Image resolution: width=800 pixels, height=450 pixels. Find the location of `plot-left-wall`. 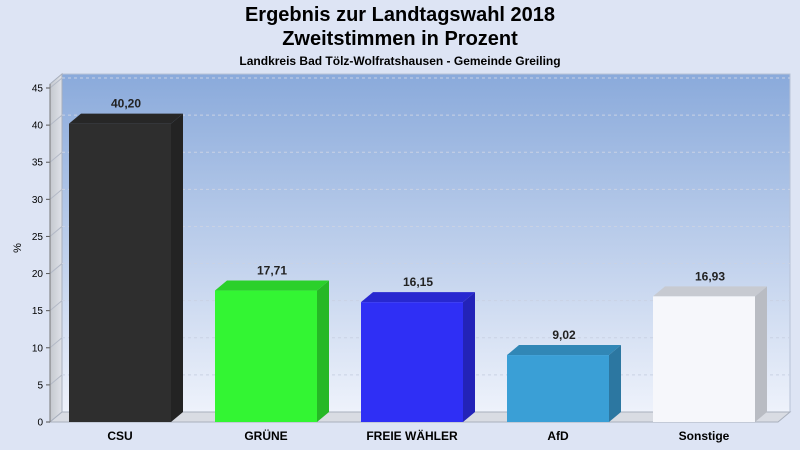

plot-left-wall is located at coordinates (56, 248).